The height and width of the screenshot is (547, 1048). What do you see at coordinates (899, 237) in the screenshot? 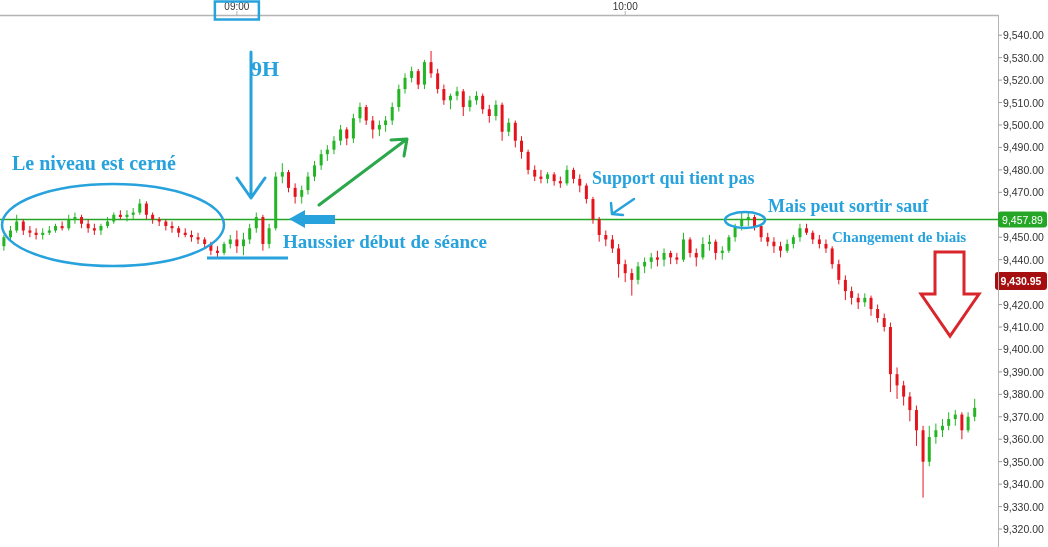
I see `annotation: Changement de biais` at bounding box center [899, 237].